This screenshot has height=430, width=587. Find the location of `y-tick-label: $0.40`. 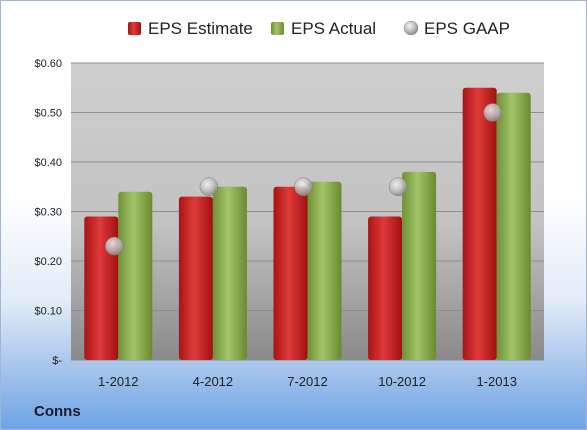

y-tick-label: $0.40 is located at coordinates (48, 163).